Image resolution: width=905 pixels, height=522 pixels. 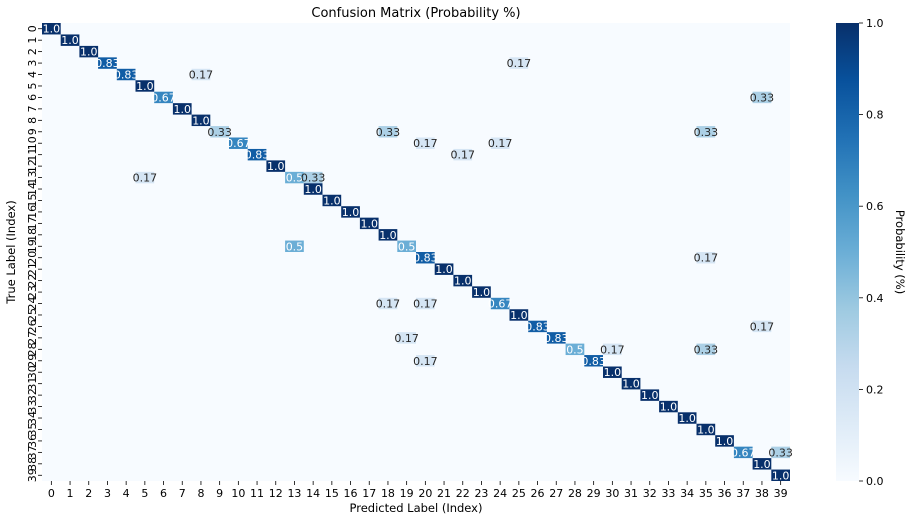 What do you see at coordinates (32, 475) in the screenshot?
I see `y-tick-label: 39` at bounding box center [32, 475].